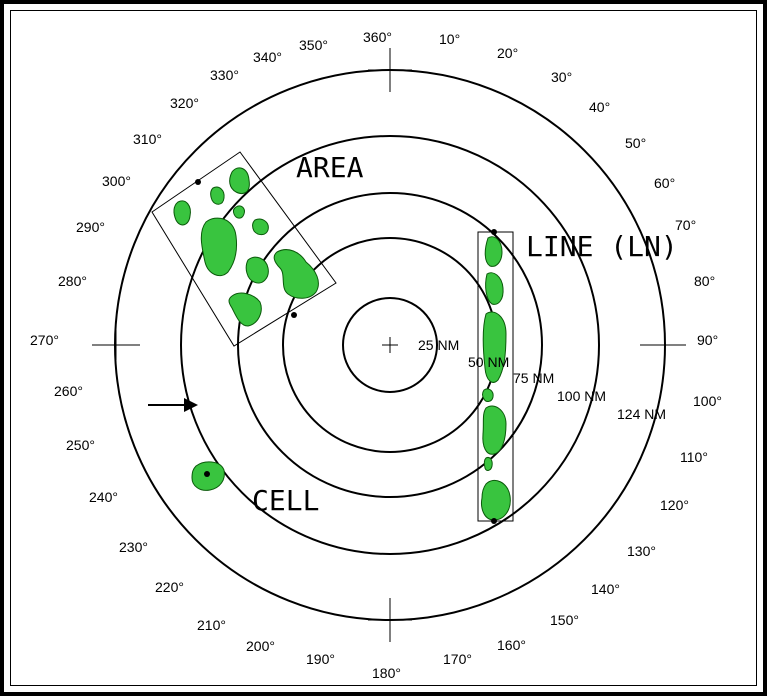 The height and width of the screenshot is (696, 767). I want to click on bearing-label: 300°, so click(116, 181).